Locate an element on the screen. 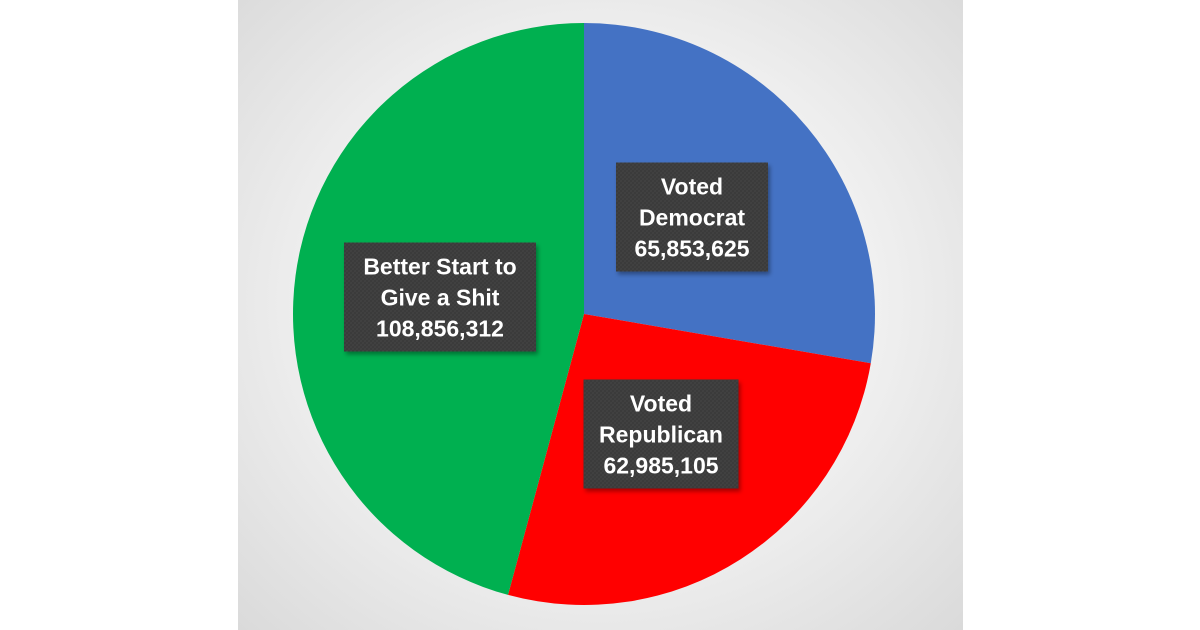  data-label-category: Better Start to is located at coordinates (439, 267).